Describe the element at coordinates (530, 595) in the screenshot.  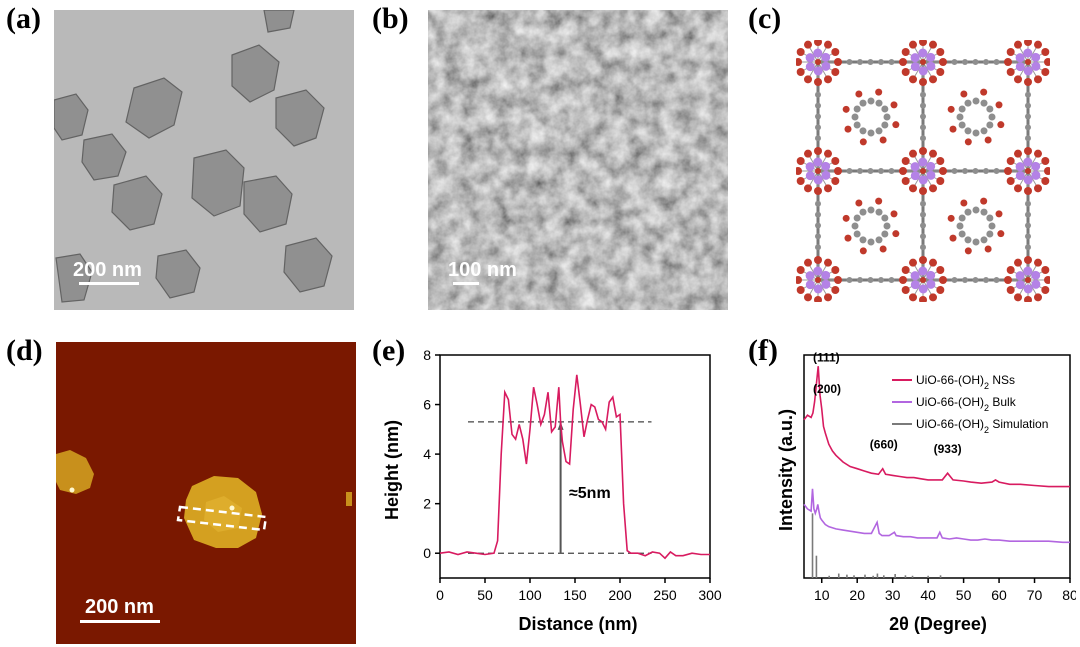
I see `x-tick-label: 100` at that location.